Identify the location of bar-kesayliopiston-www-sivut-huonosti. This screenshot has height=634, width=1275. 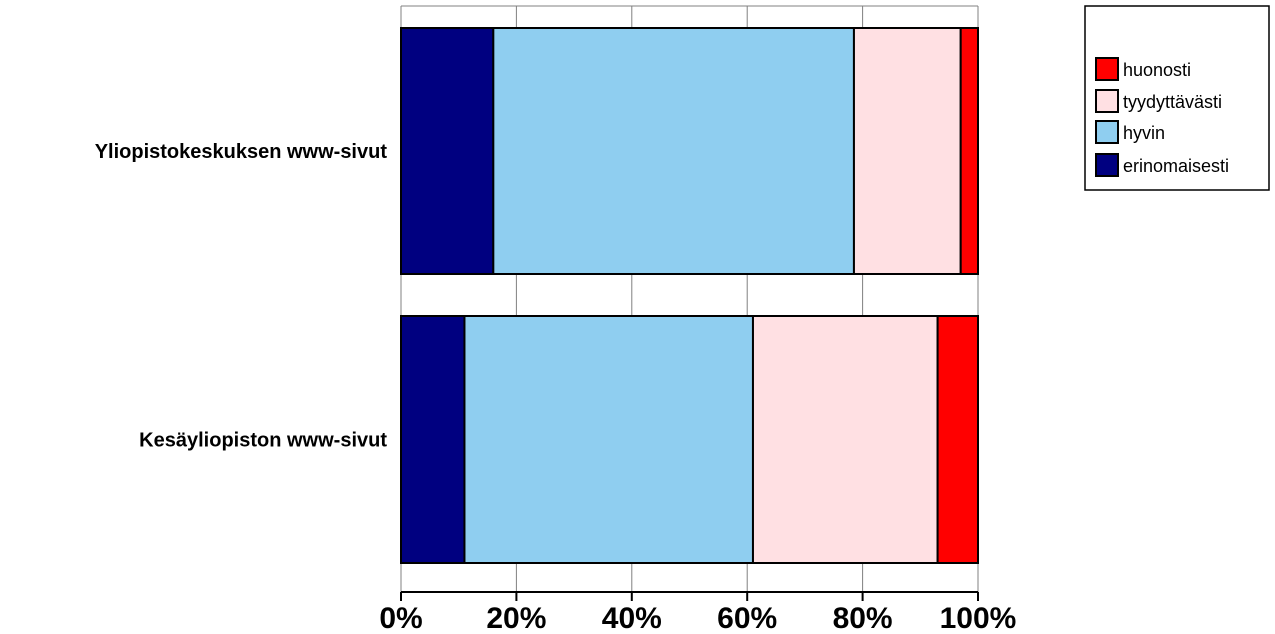
(957, 439).